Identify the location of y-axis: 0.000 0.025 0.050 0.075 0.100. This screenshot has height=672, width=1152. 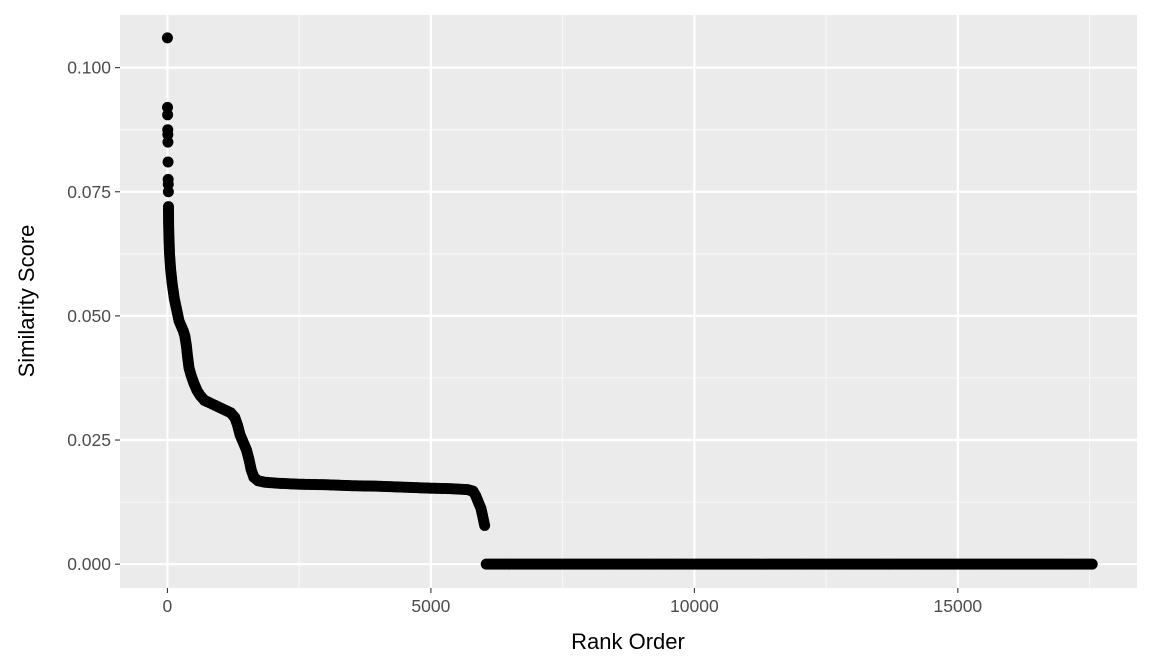
(93, 316).